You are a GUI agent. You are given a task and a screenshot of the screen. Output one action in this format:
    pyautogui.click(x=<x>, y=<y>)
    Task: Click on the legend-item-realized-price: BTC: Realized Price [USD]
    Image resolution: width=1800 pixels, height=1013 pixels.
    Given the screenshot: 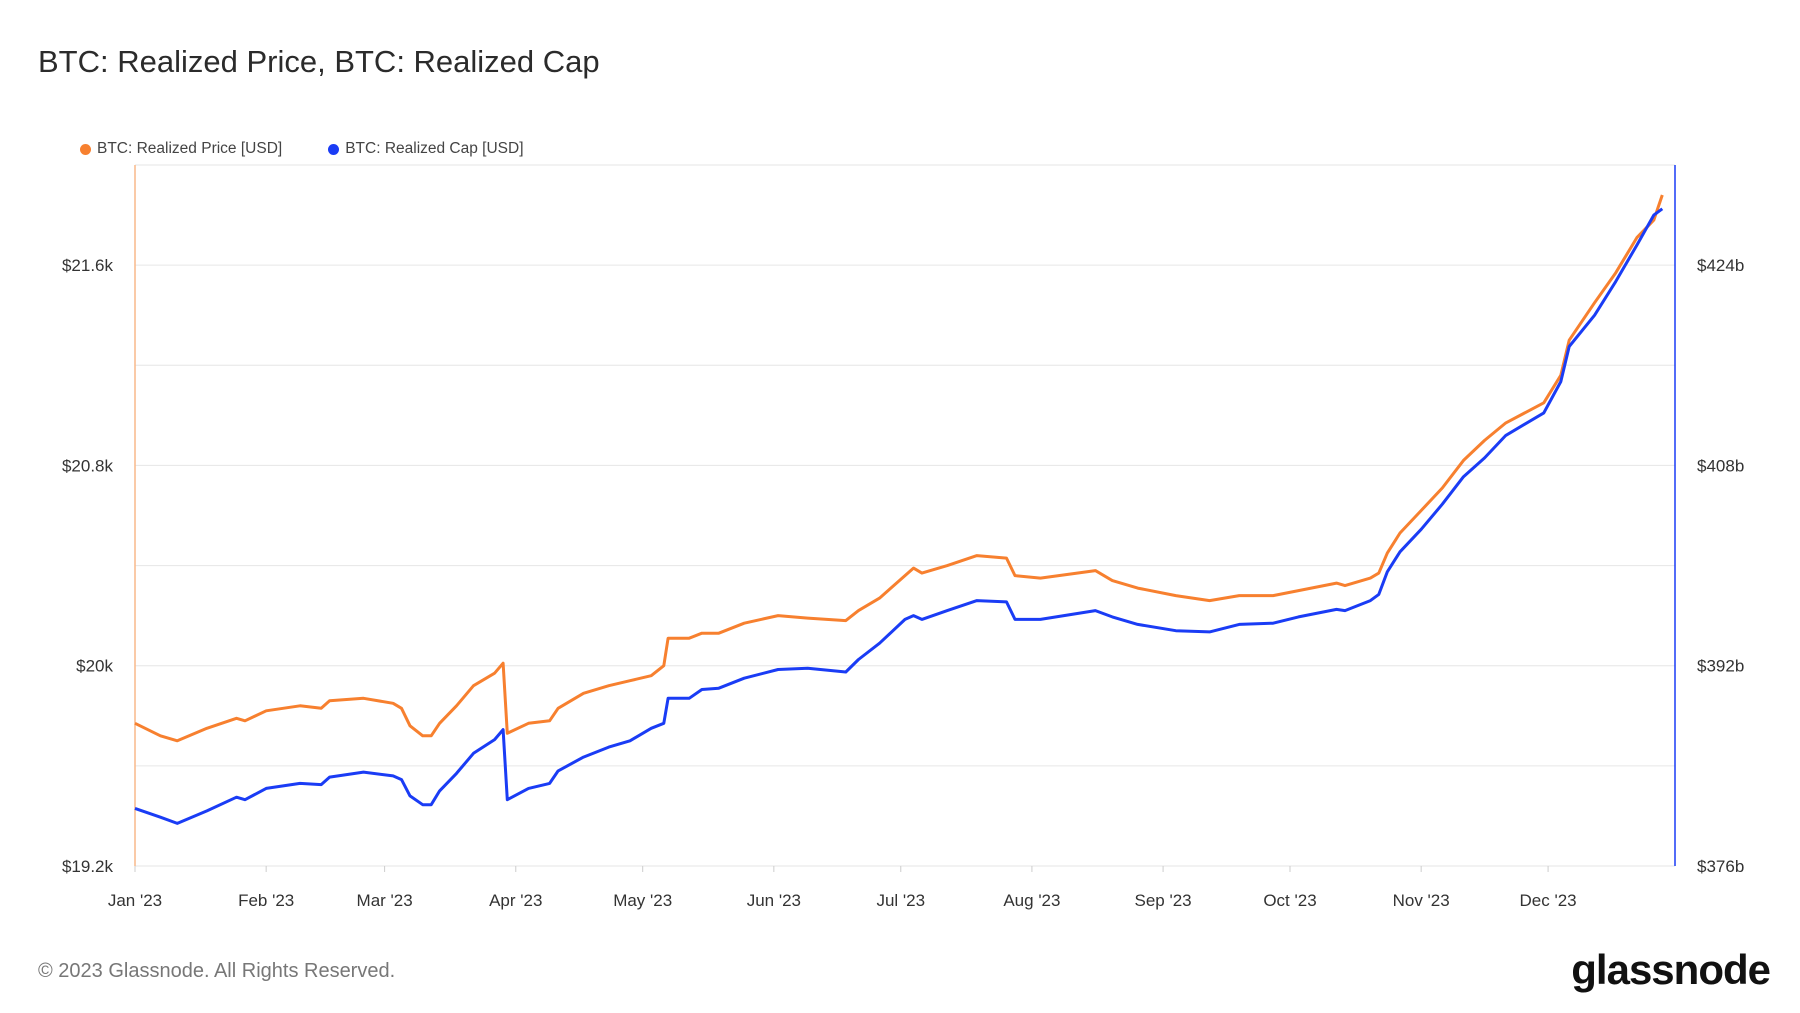 What is the action you would take?
    pyautogui.click(x=181, y=149)
    